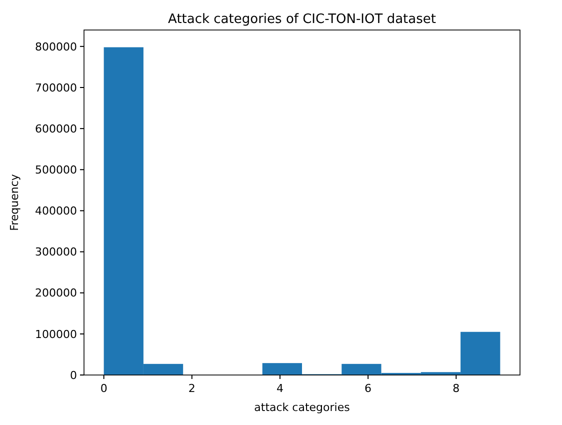 The width and height of the screenshot is (562, 425). What do you see at coordinates (73, 375) in the screenshot?
I see `y-tick-label: 0` at bounding box center [73, 375].